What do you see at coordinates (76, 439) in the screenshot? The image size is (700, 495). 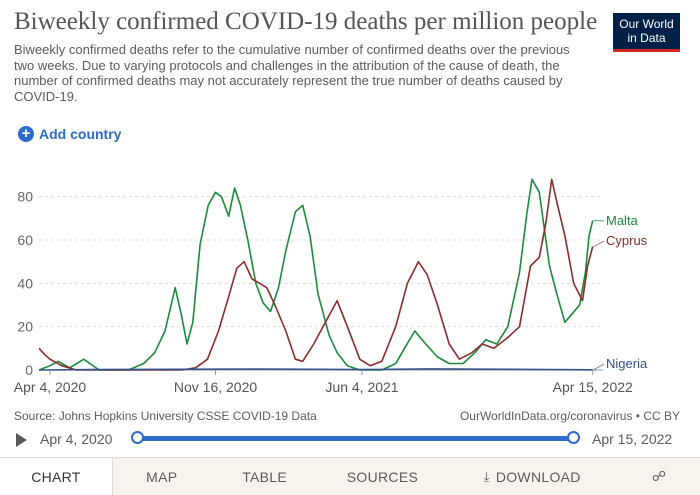 I see `timeline-start-label: Apr 4, 2020` at bounding box center [76, 439].